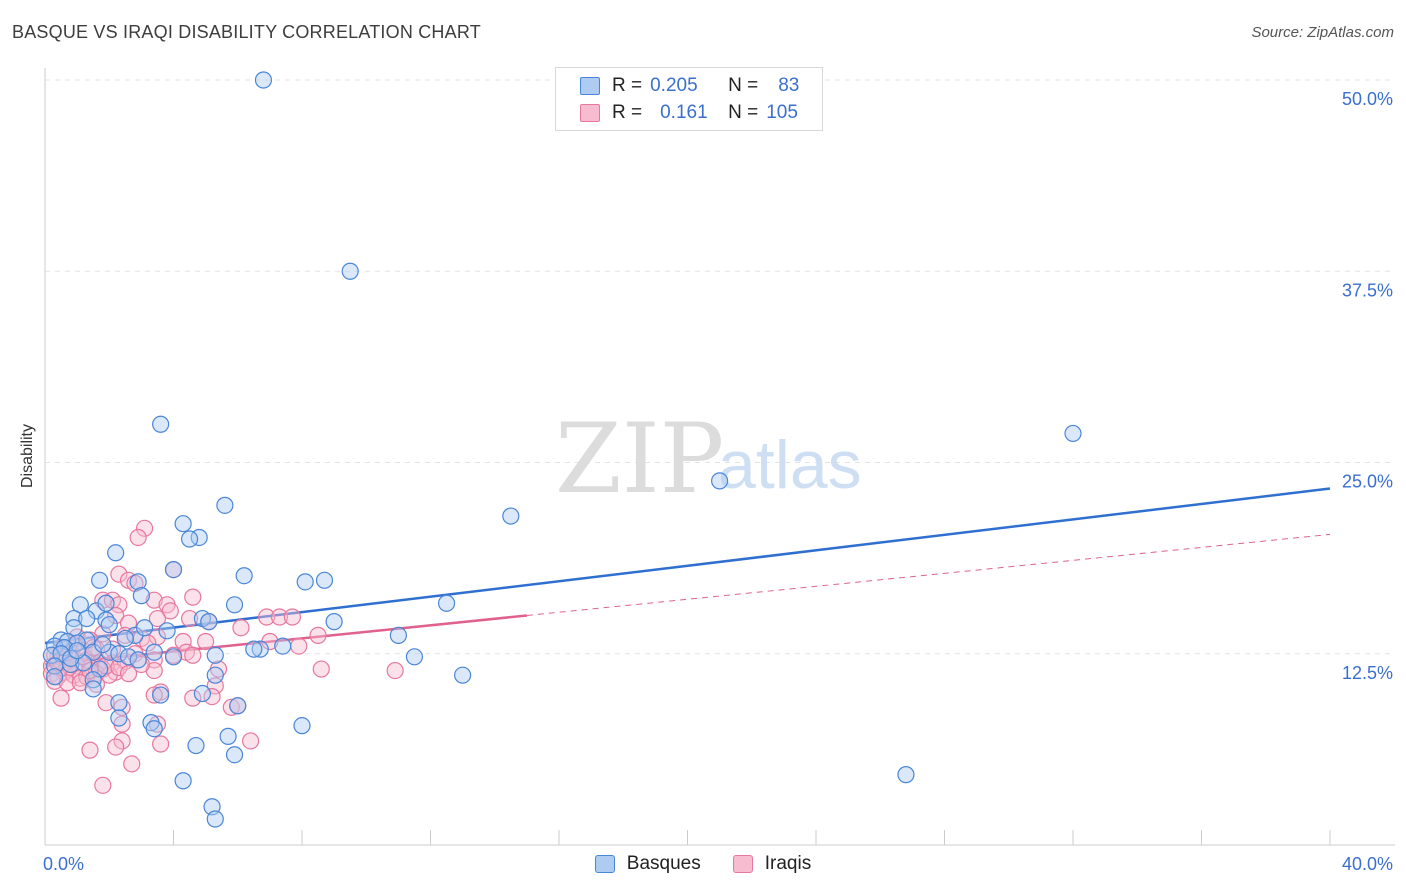  What do you see at coordinates (689, 113) in the screenshot?
I see `legend-row-iraqis: R = 0.161 N = 105` at bounding box center [689, 113].